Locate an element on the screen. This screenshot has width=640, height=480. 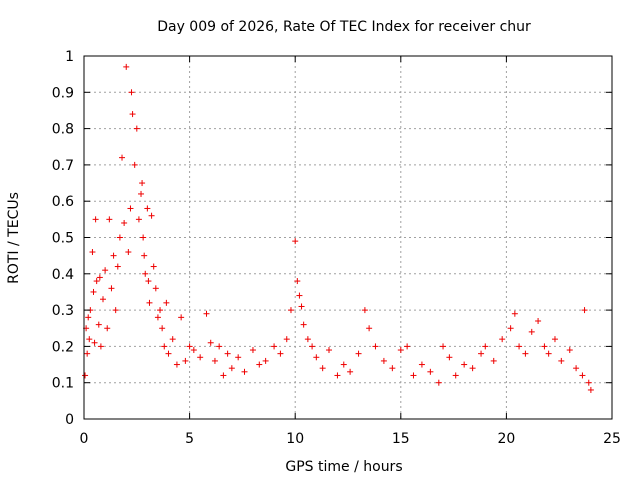
y-tick-label: 0.7 is located at coordinates (63, 166).